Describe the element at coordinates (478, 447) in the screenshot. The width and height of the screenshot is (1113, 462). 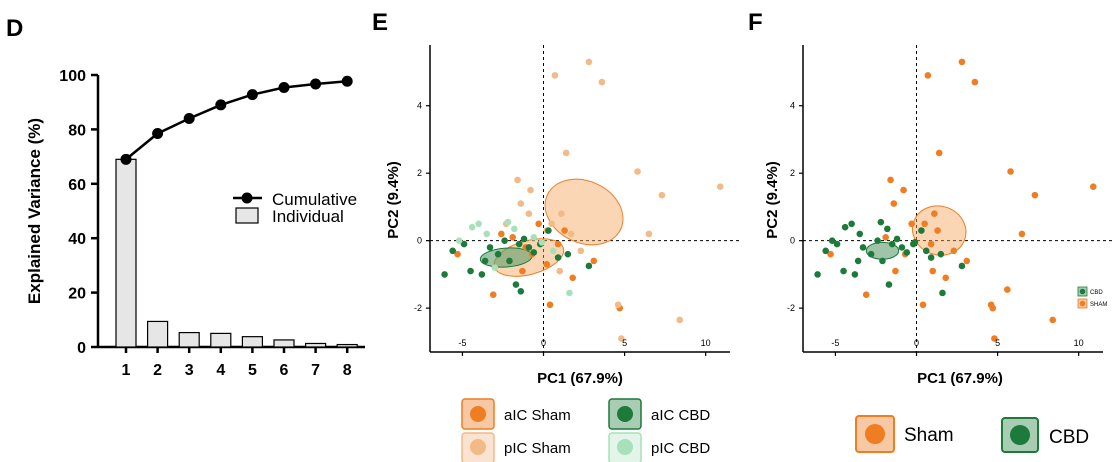
I see `e-legend-dot-pic-sham` at that location.